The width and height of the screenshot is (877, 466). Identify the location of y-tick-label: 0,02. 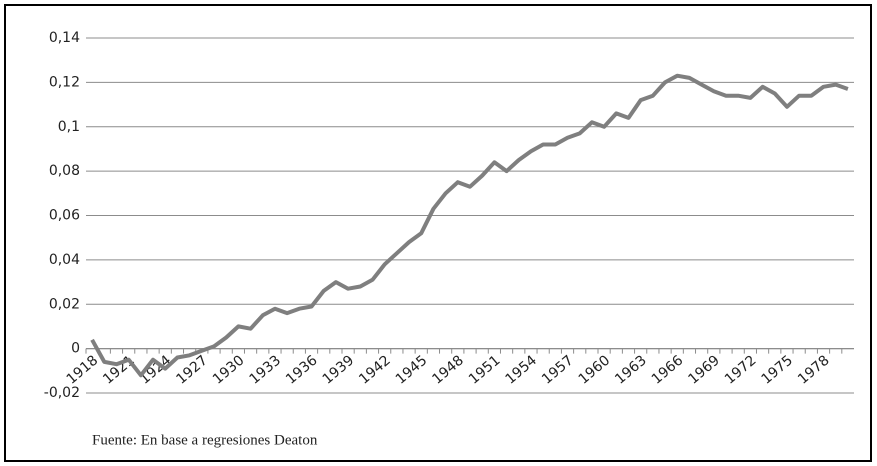
(64, 304).